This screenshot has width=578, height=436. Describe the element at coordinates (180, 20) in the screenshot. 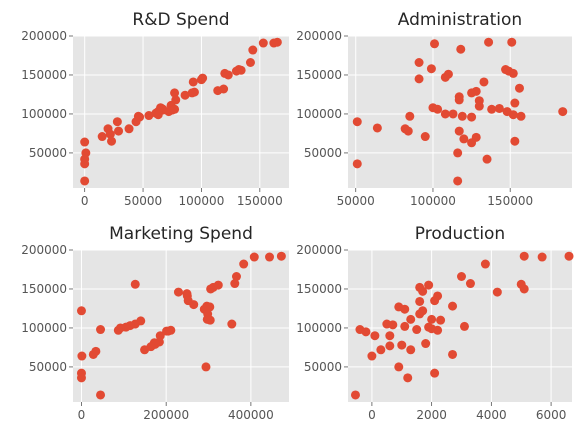

I see `subplot-title: R&D Spend` at that location.